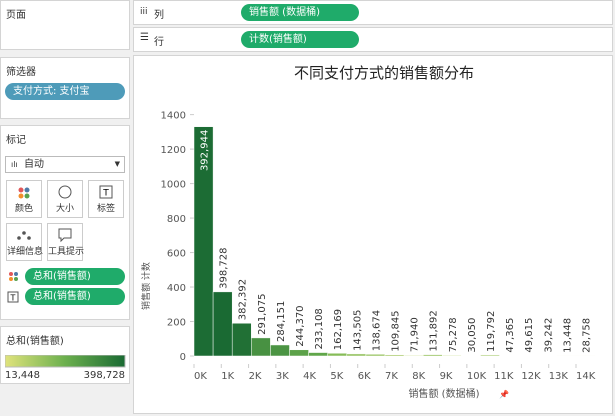 The height and width of the screenshot is (416, 615). What do you see at coordinates (396, 330) in the screenshot?
I see `data-label: 109,845` at bounding box center [396, 330].